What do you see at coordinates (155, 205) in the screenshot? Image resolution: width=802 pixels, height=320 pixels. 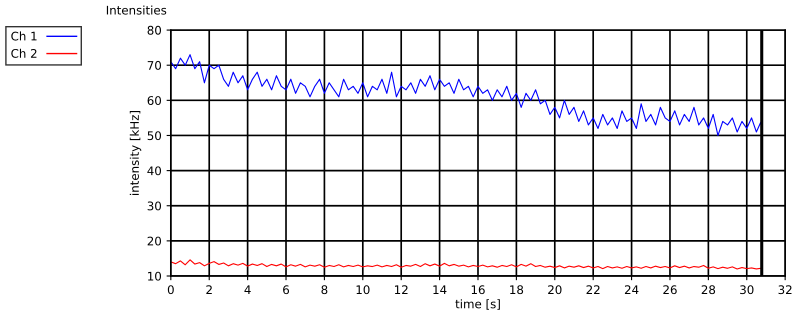 I see `y-tick-label: 30` at bounding box center [155, 205].